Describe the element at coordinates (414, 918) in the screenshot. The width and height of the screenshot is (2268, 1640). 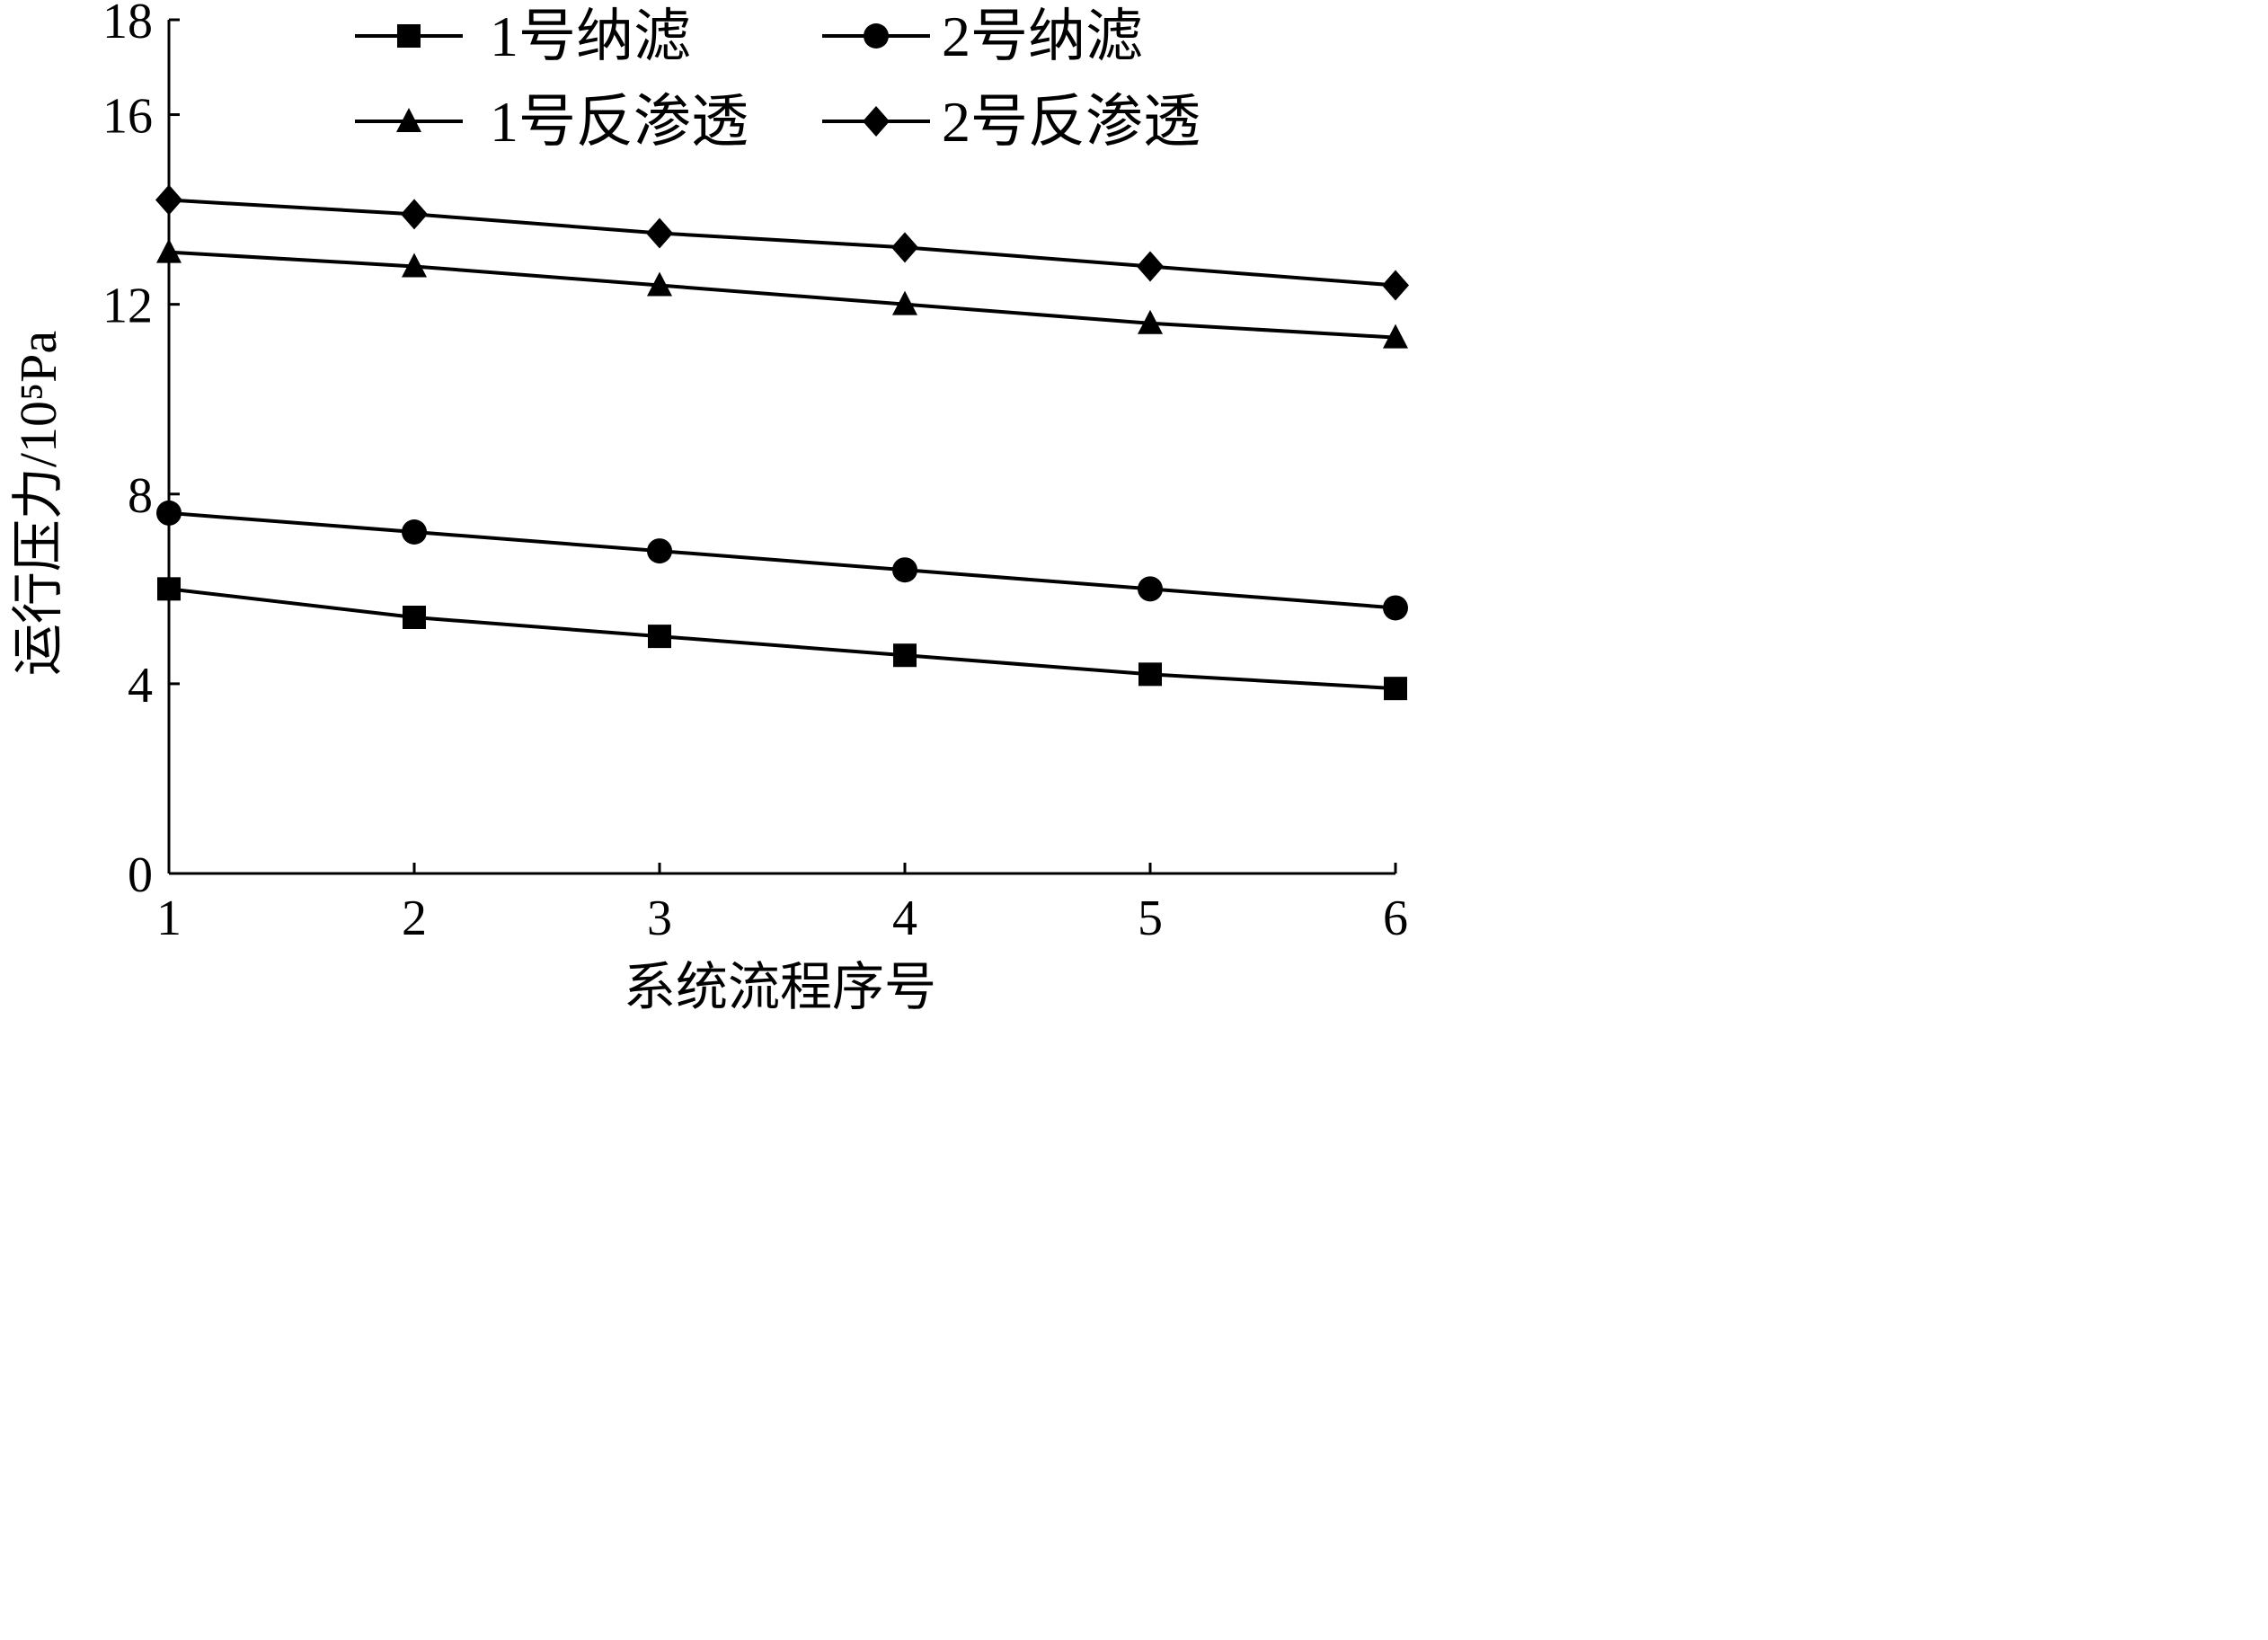
I see `x-tick-label: 2` at that location.